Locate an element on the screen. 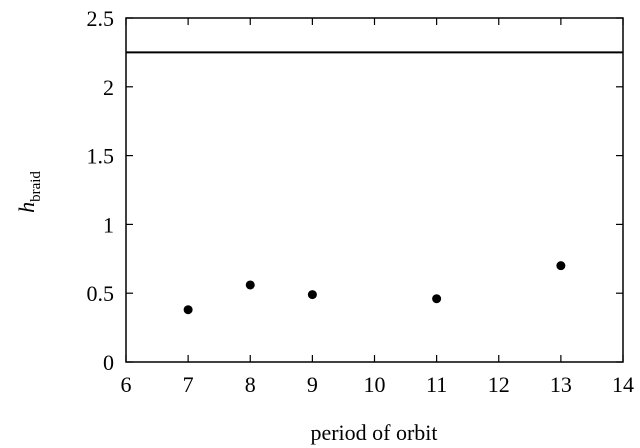  x-tick-label: 8 is located at coordinates (250, 384).